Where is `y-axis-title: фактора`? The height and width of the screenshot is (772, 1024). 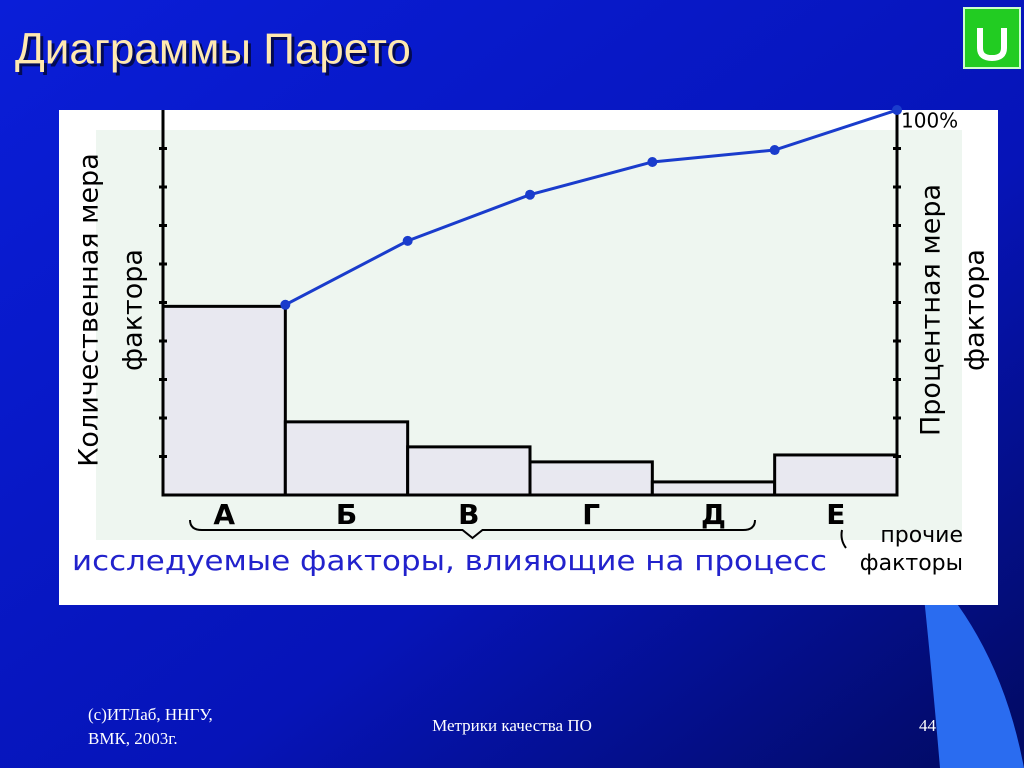 y-axis-title: фактора is located at coordinates (133, 310).